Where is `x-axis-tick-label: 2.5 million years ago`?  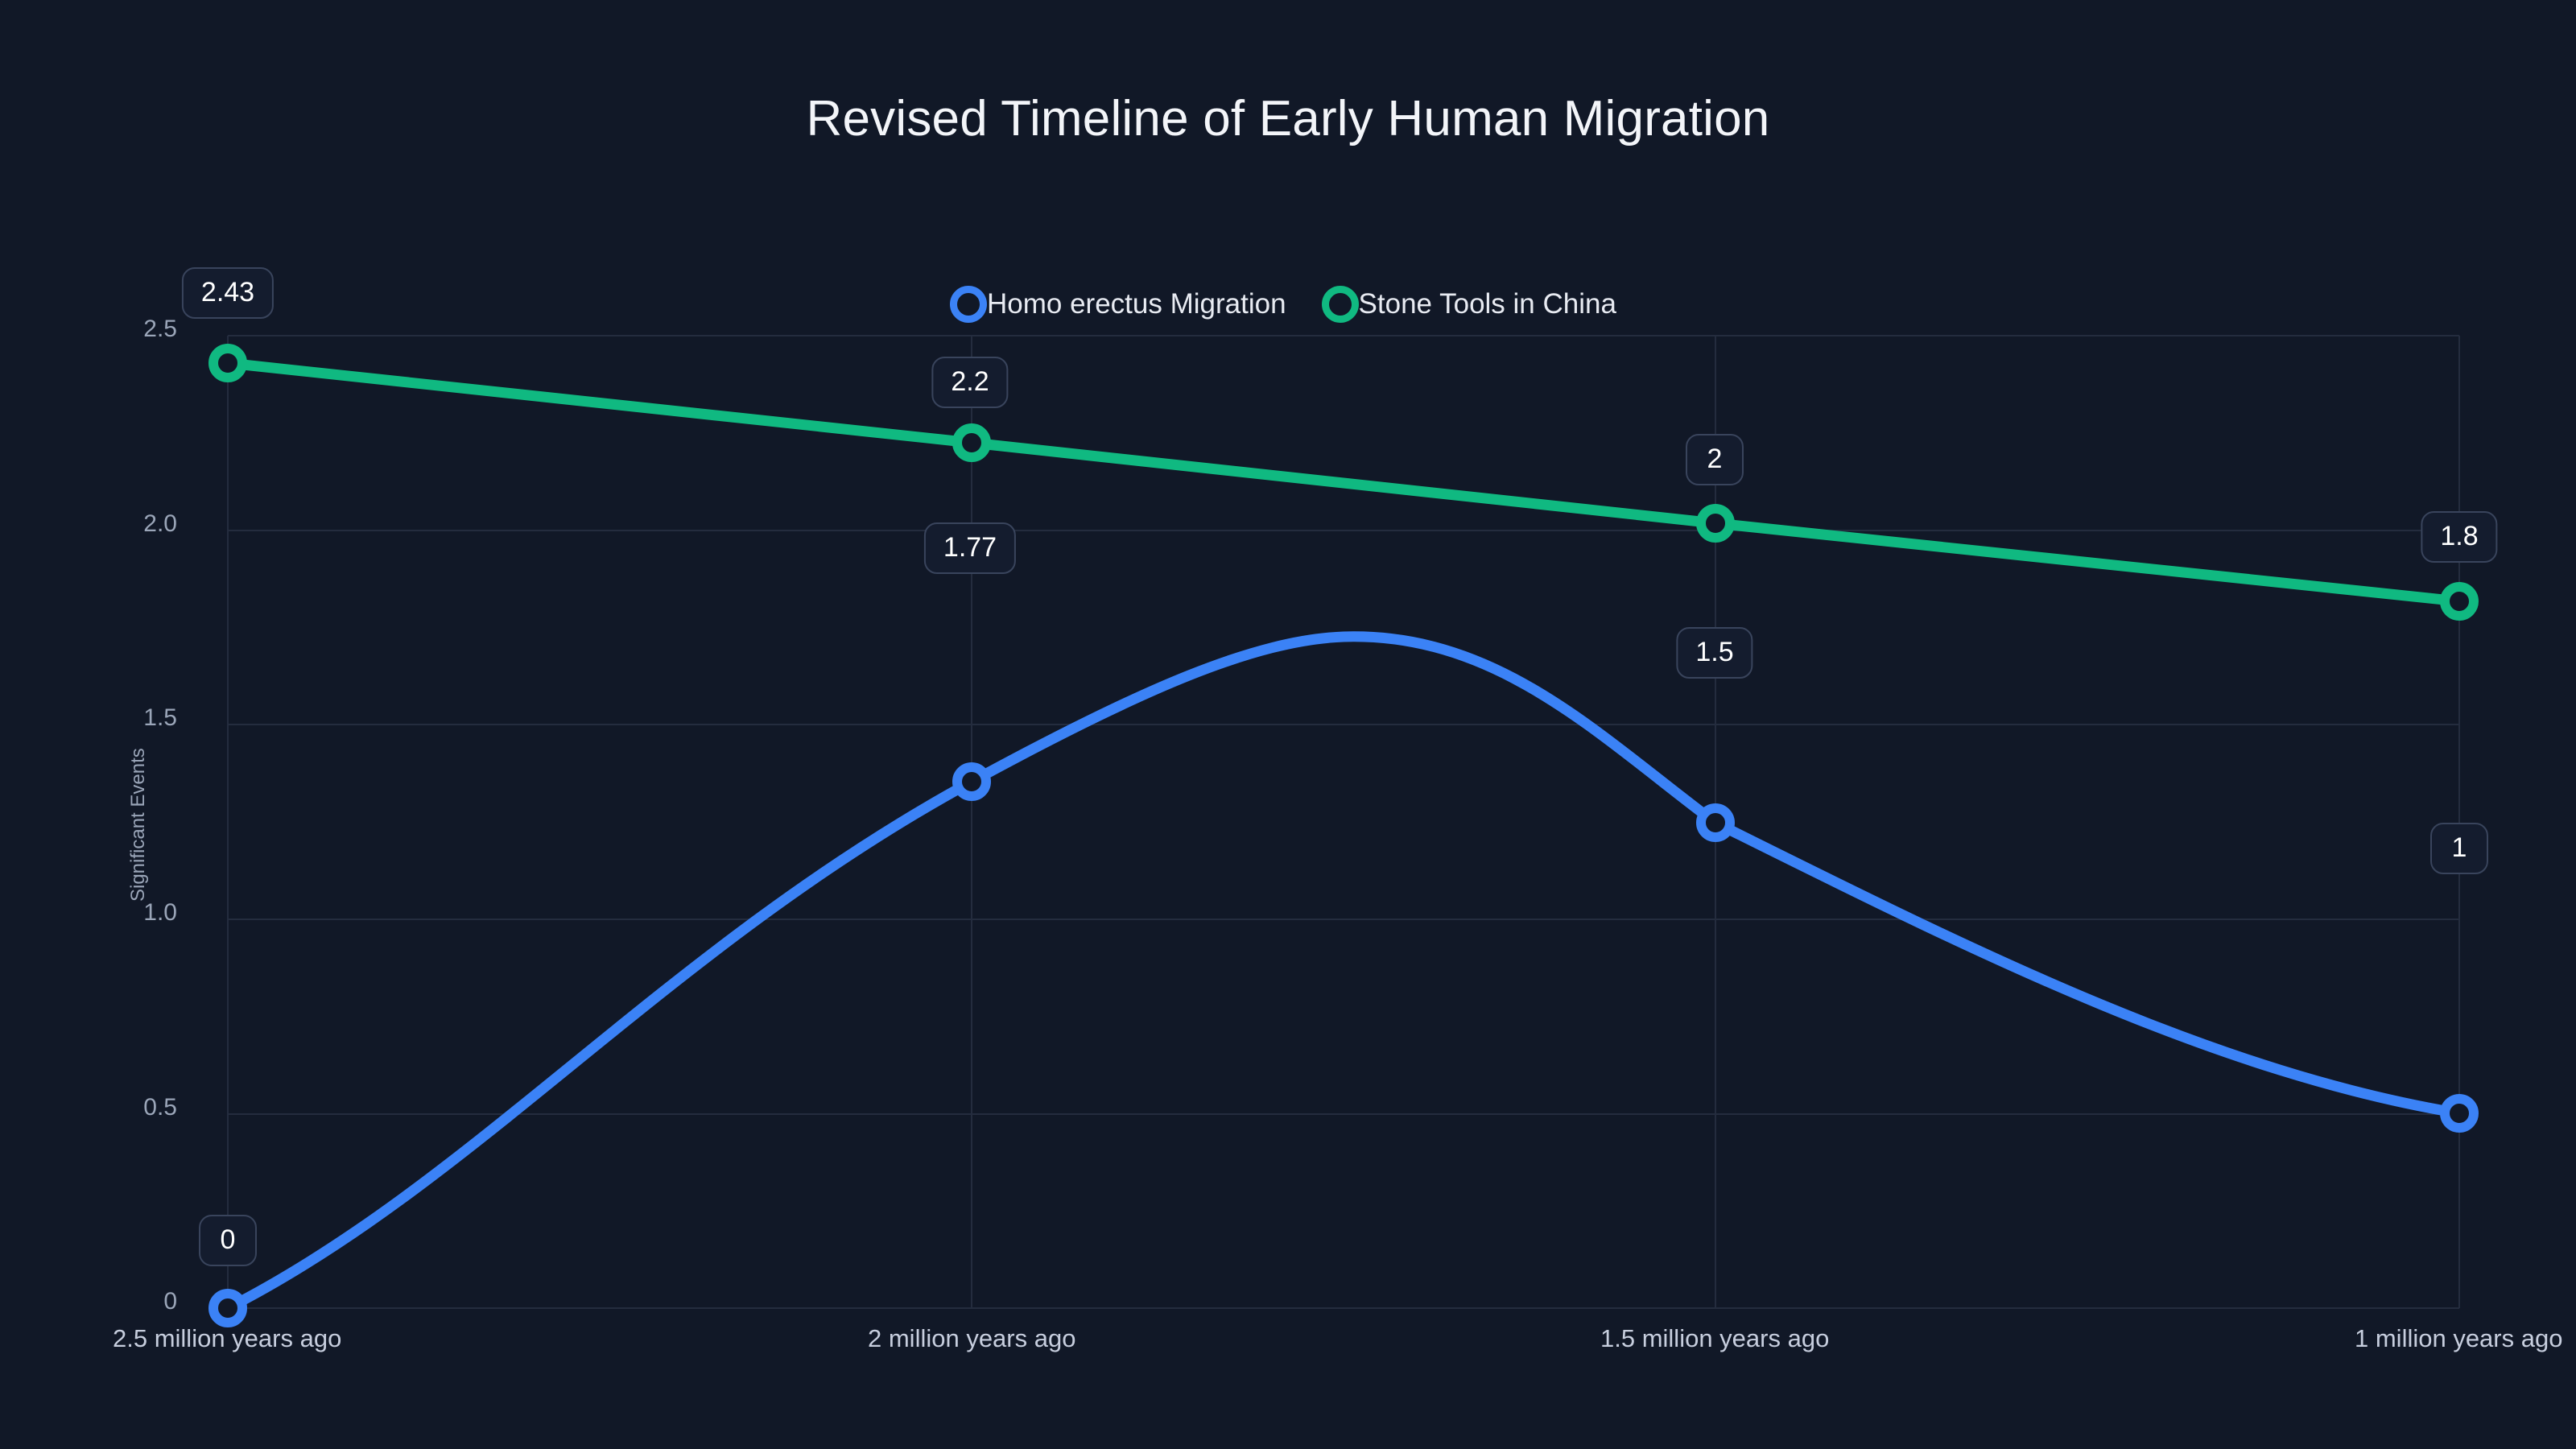
x-axis-tick-label: 2.5 million years ago is located at coordinates (227, 1338).